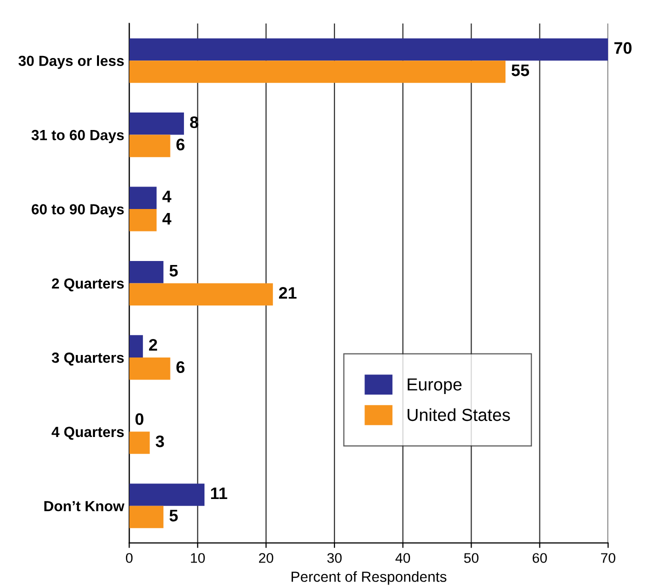  I want to click on y-tick-label: 60 to 90 Days, so click(78, 211).